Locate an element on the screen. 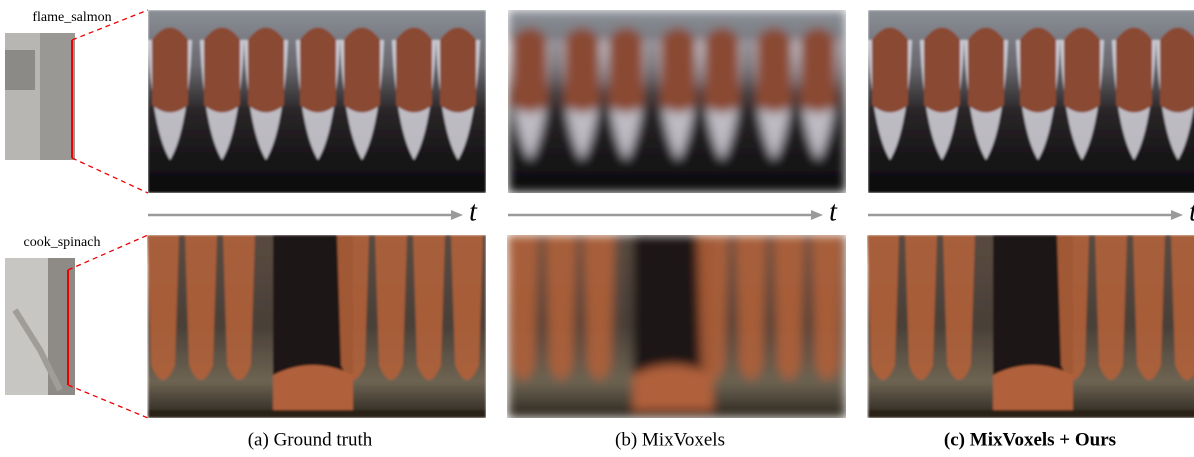 Image resolution: width=1194 pixels, height=457 pixels. column-caption: (c) MixVoxels + Ours is located at coordinates (1030, 439).